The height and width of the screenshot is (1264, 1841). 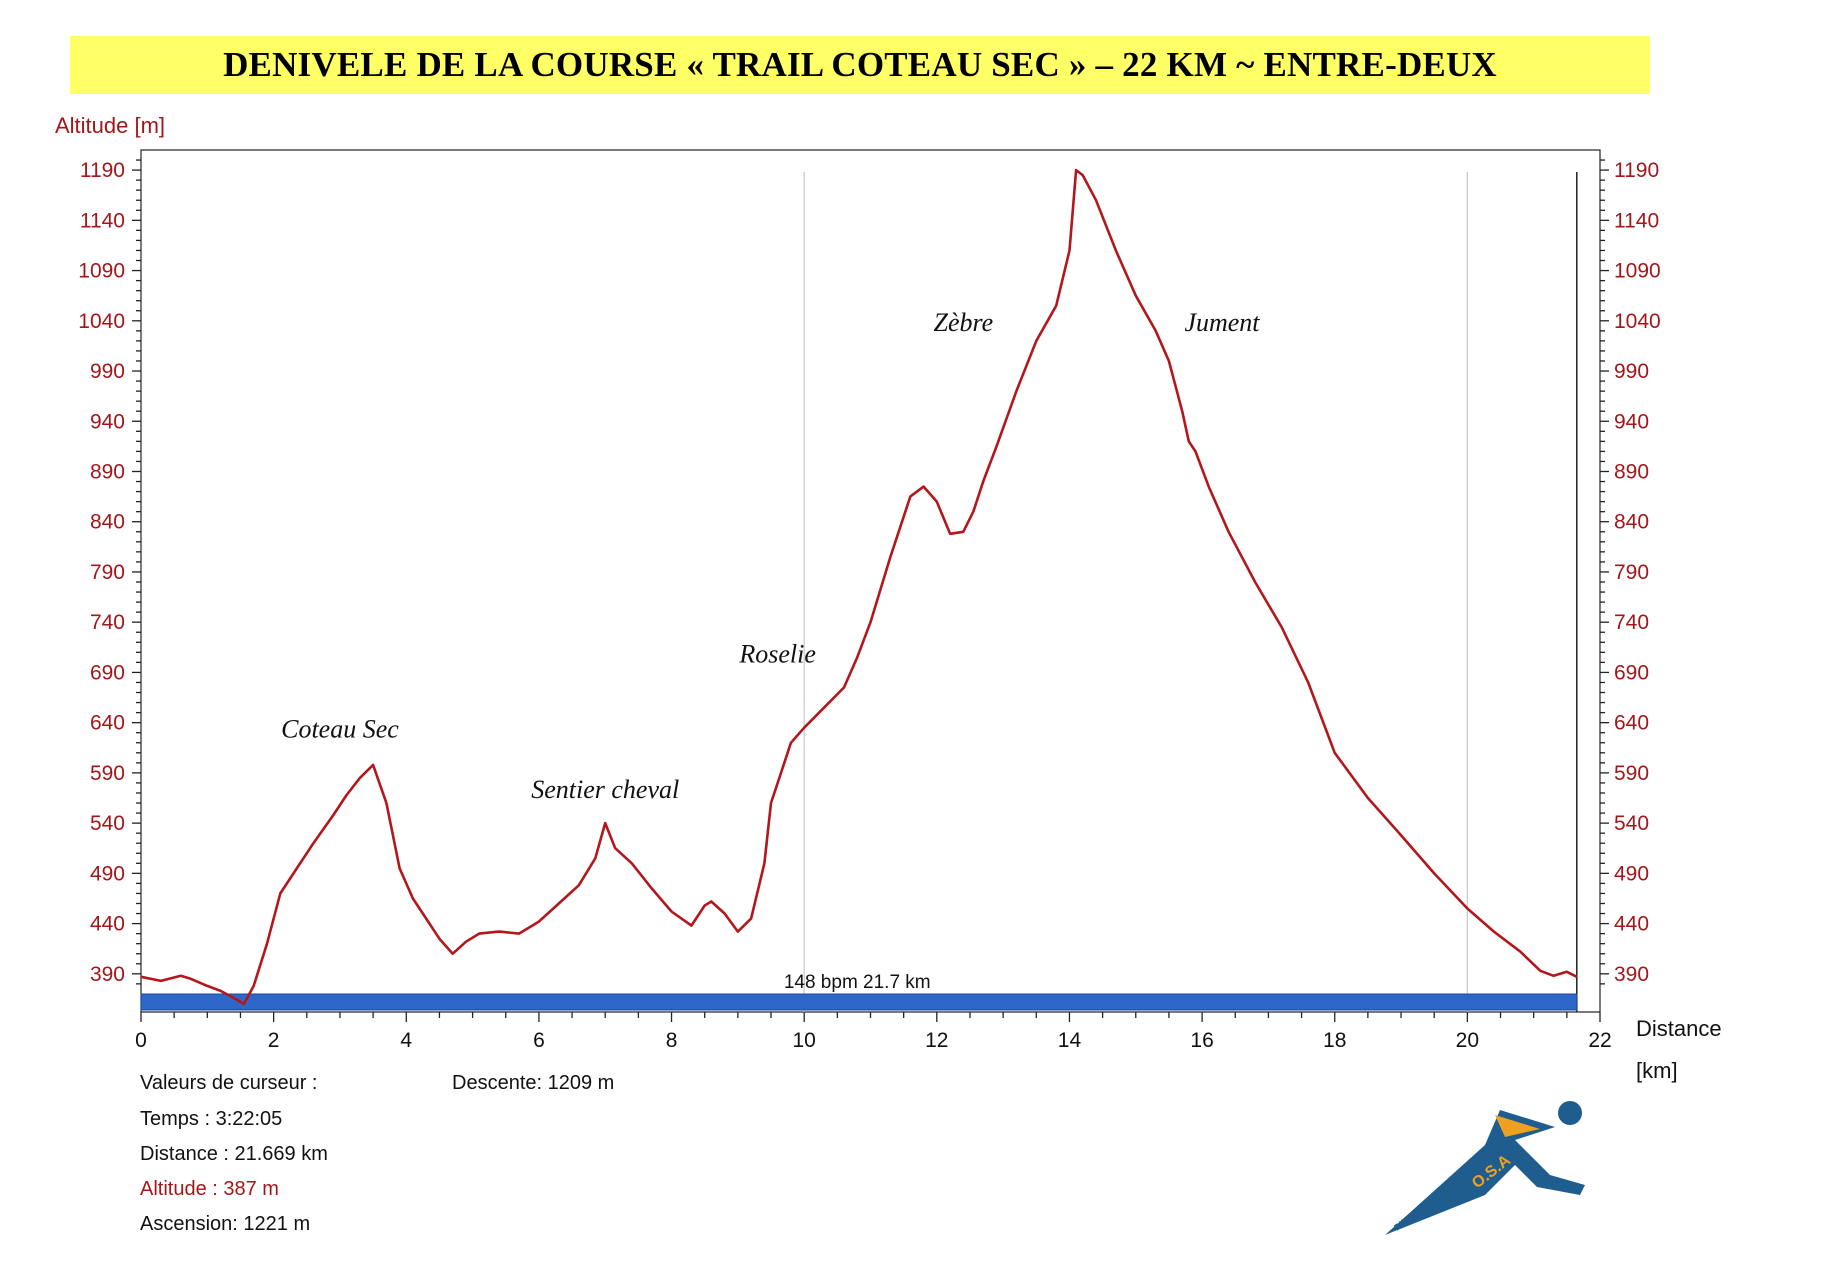 I want to click on y-tick-label-left: 790, so click(x=107, y=572).